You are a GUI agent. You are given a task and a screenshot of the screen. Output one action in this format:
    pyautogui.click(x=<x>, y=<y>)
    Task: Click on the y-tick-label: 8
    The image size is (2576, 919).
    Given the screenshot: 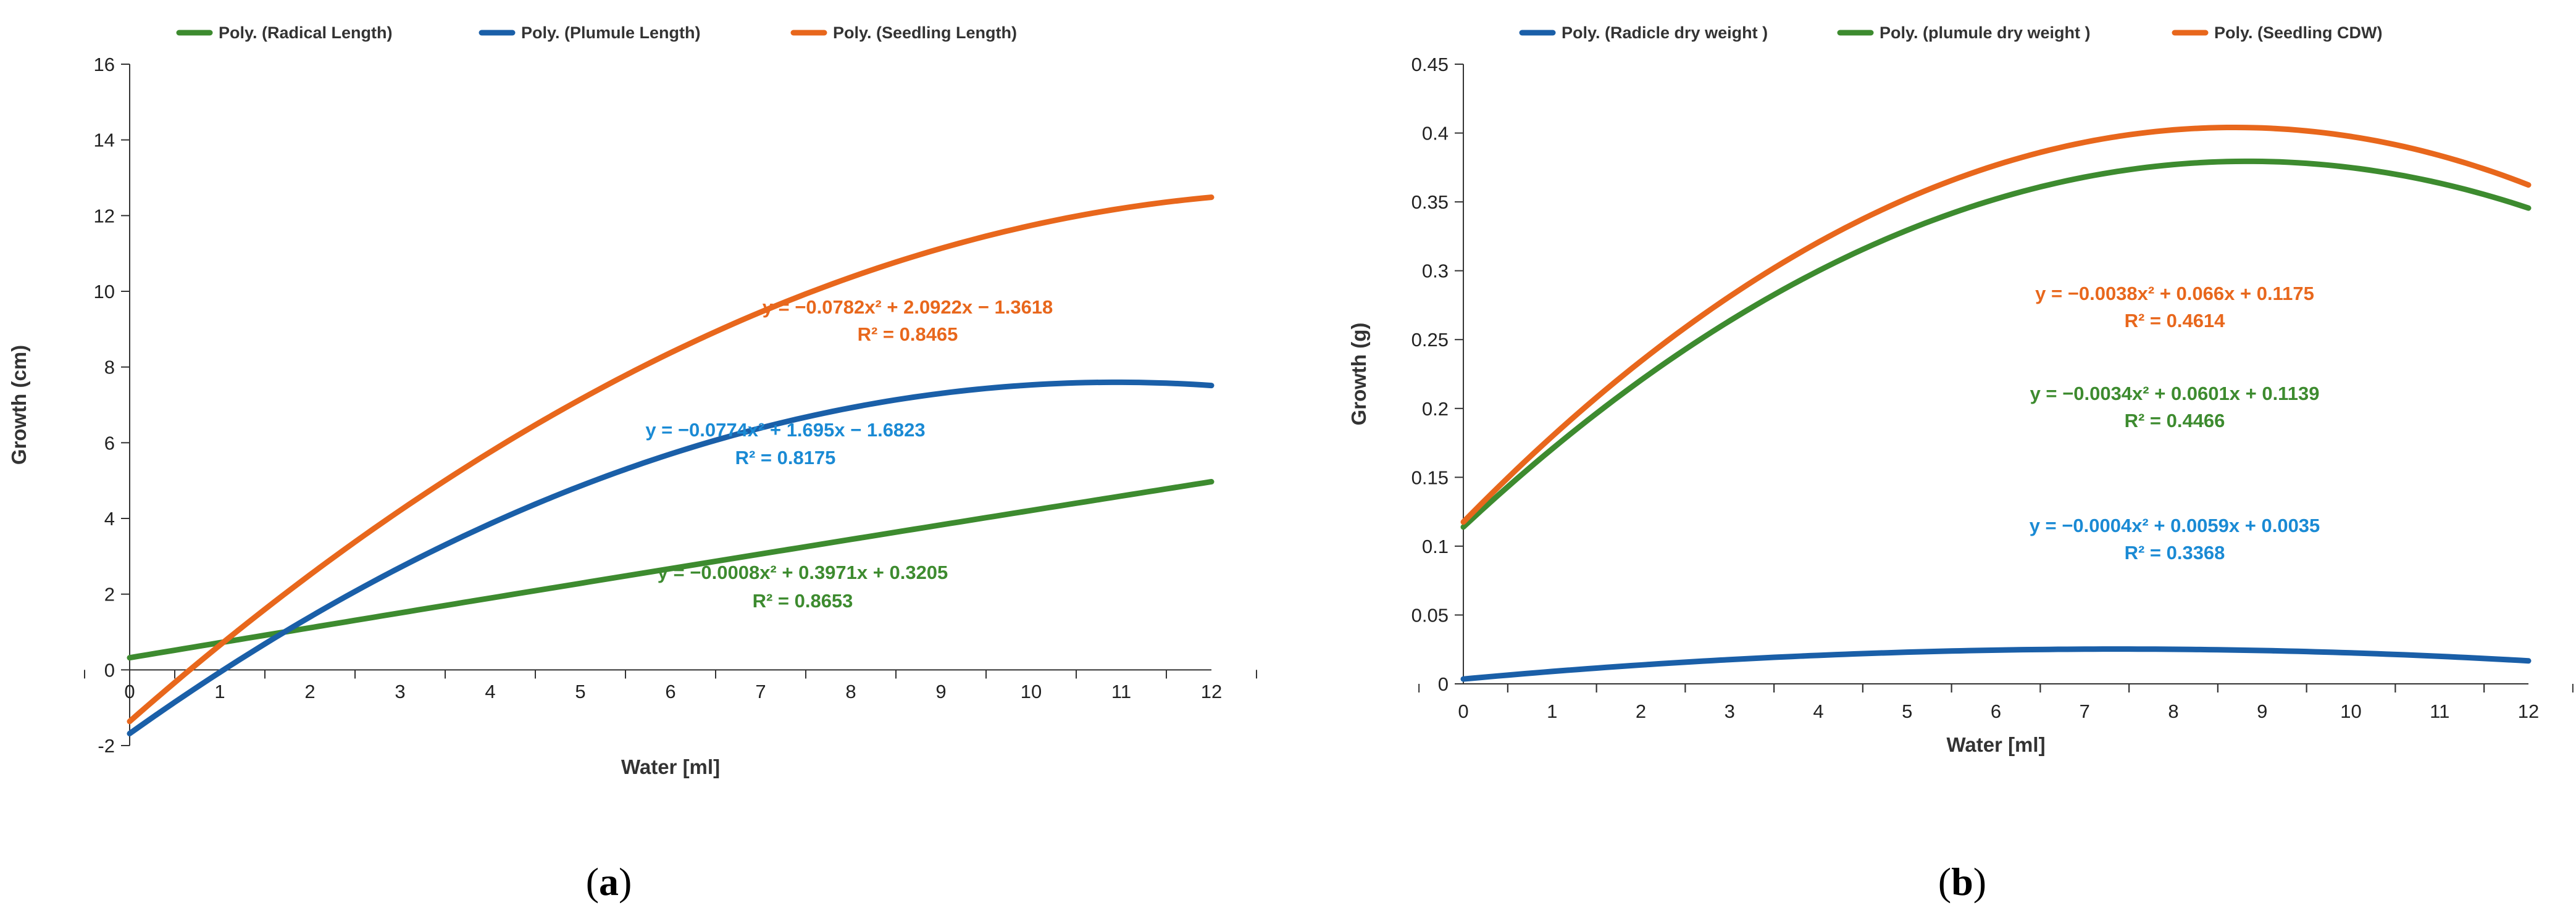 What is the action you would take?
    pyautogui.click(x=110, y=367)
    